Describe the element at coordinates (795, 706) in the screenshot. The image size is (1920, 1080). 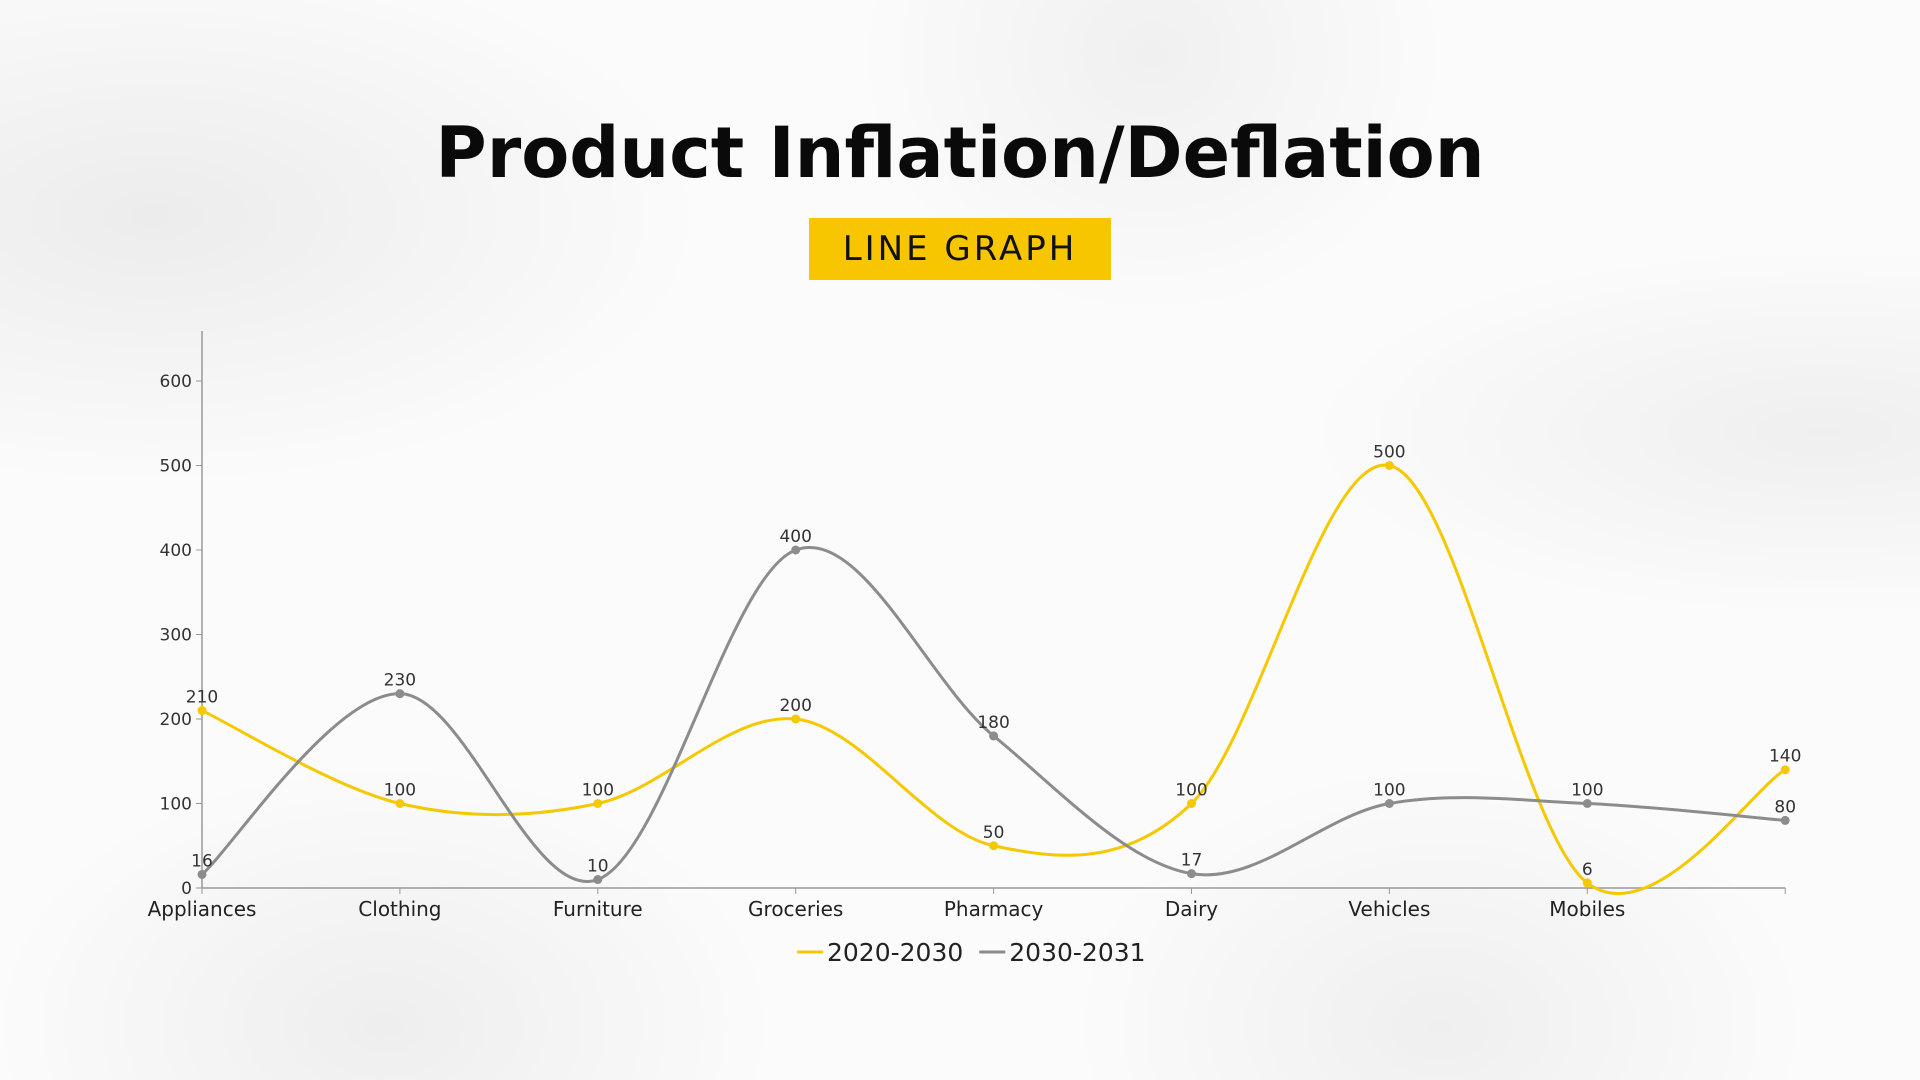
I see `data-label: 200` at that location.